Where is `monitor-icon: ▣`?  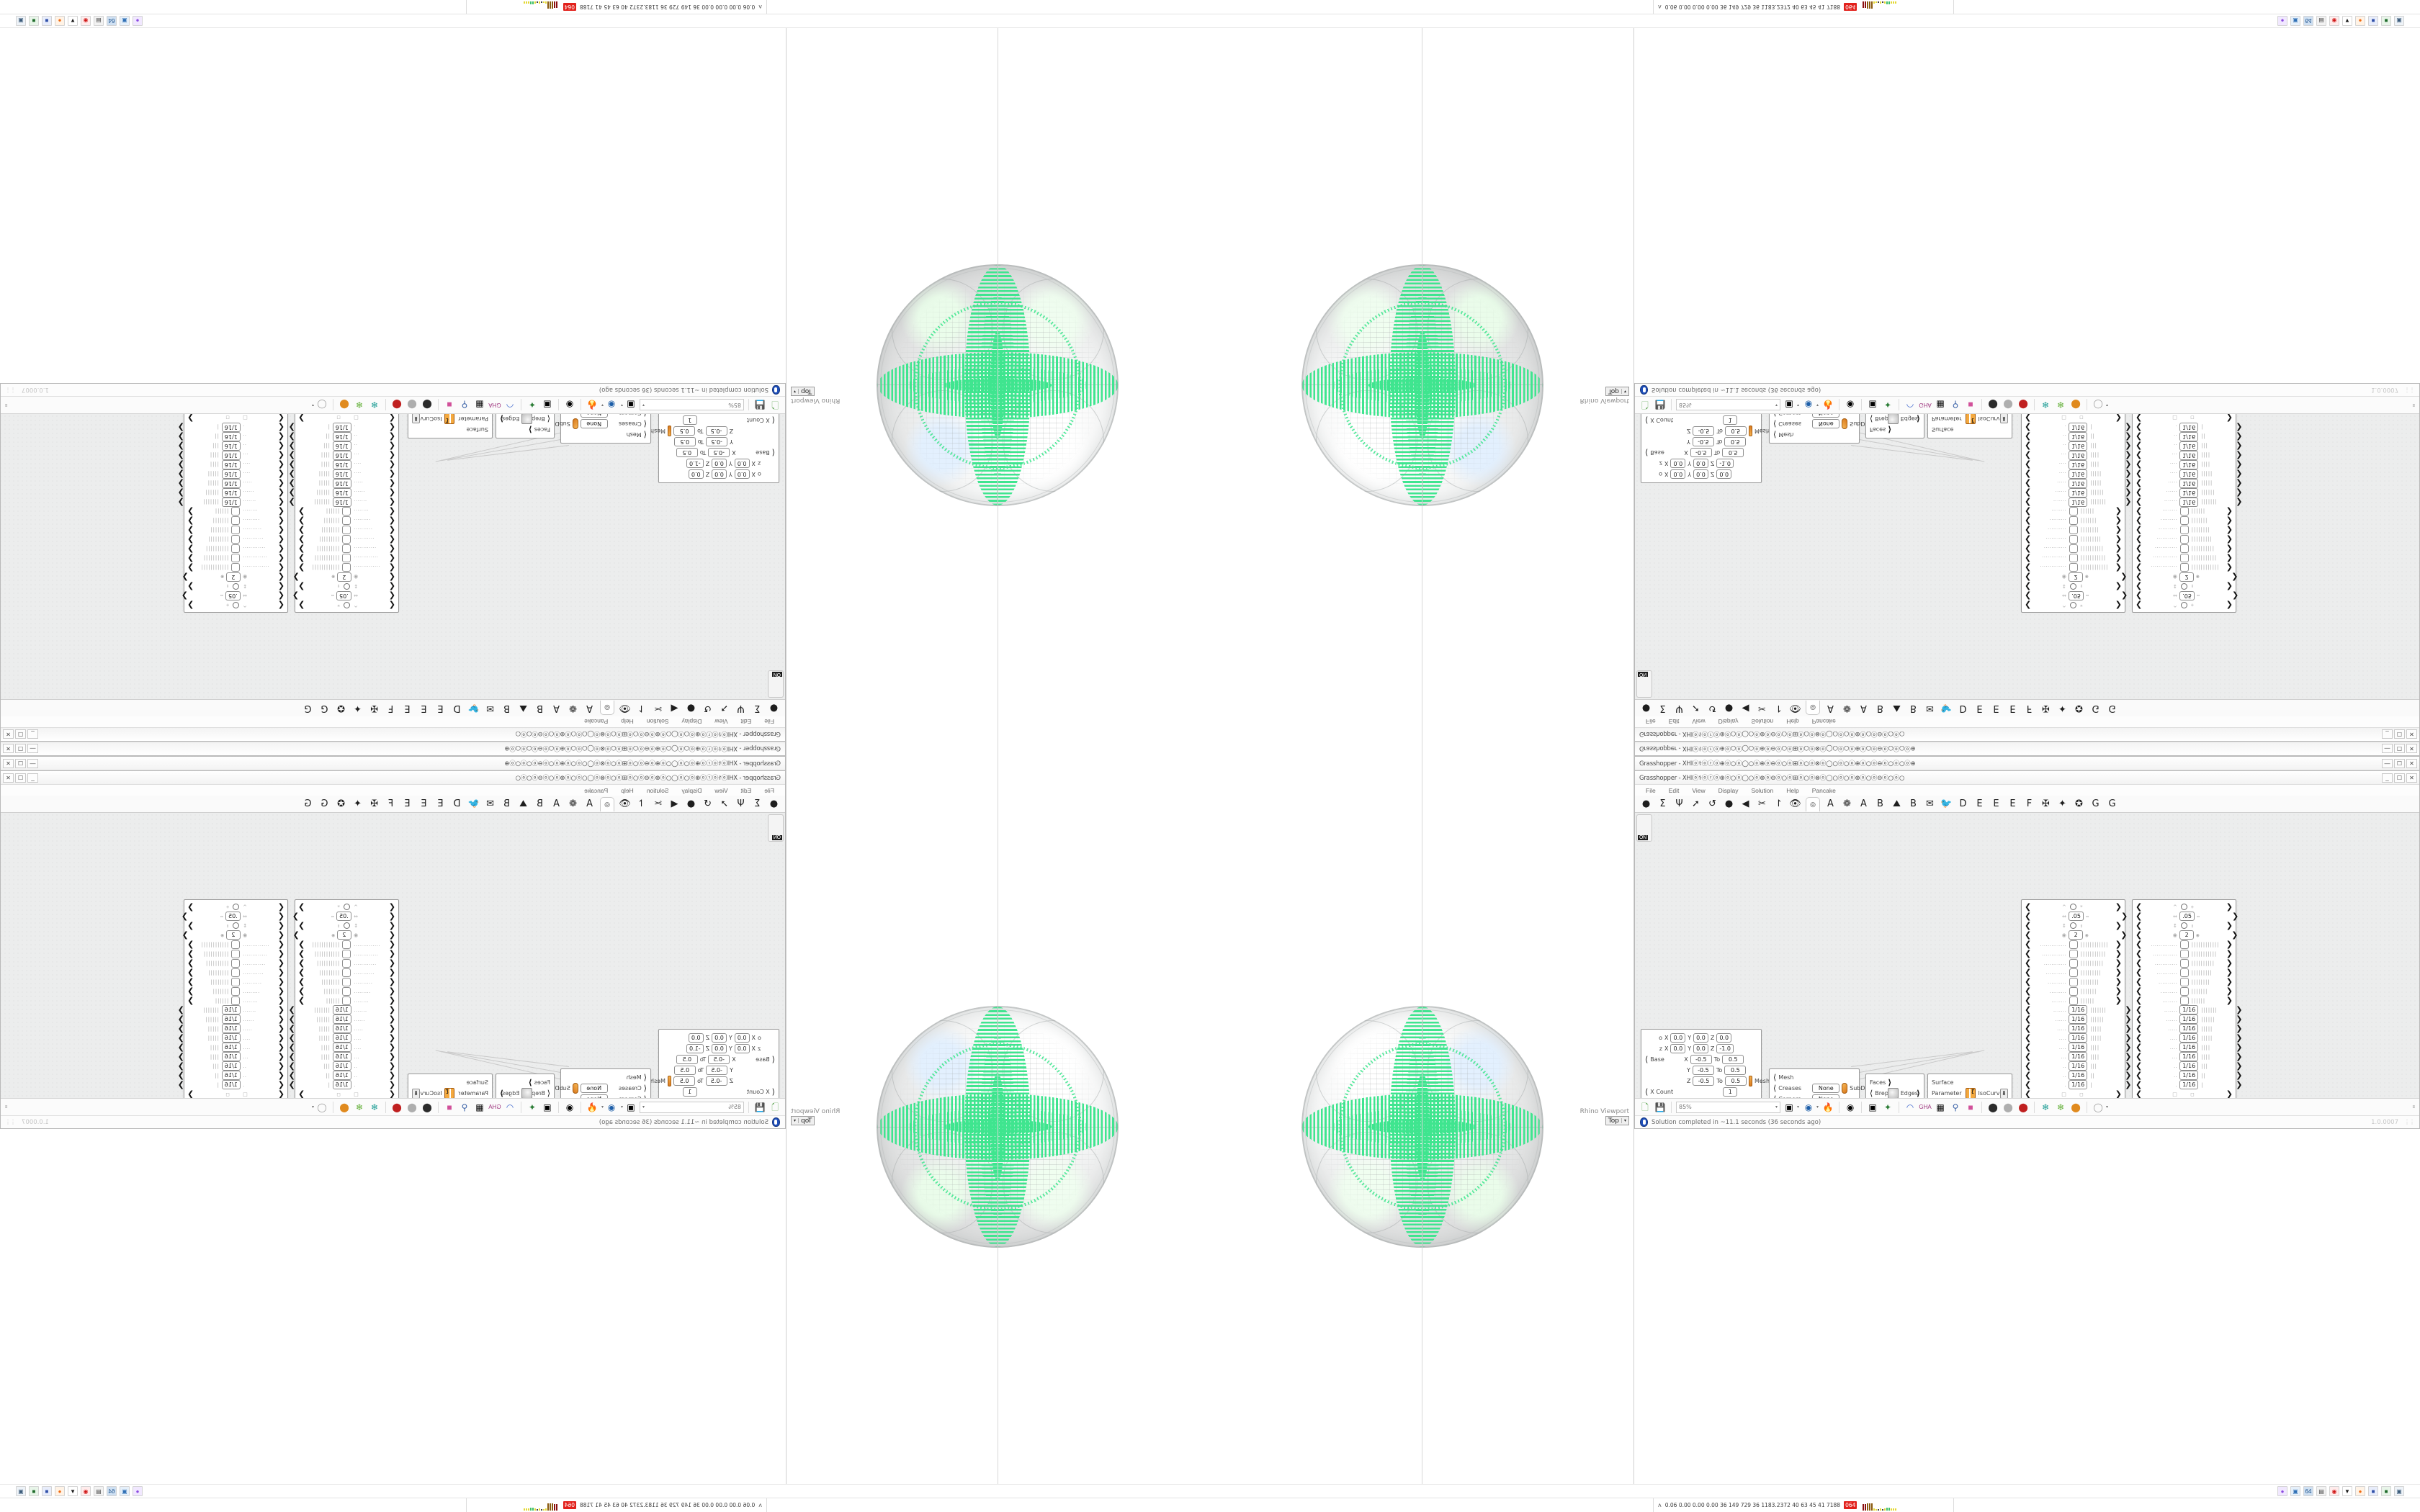 monitor-icon: ▣ is located at coordinates (21, 1491).